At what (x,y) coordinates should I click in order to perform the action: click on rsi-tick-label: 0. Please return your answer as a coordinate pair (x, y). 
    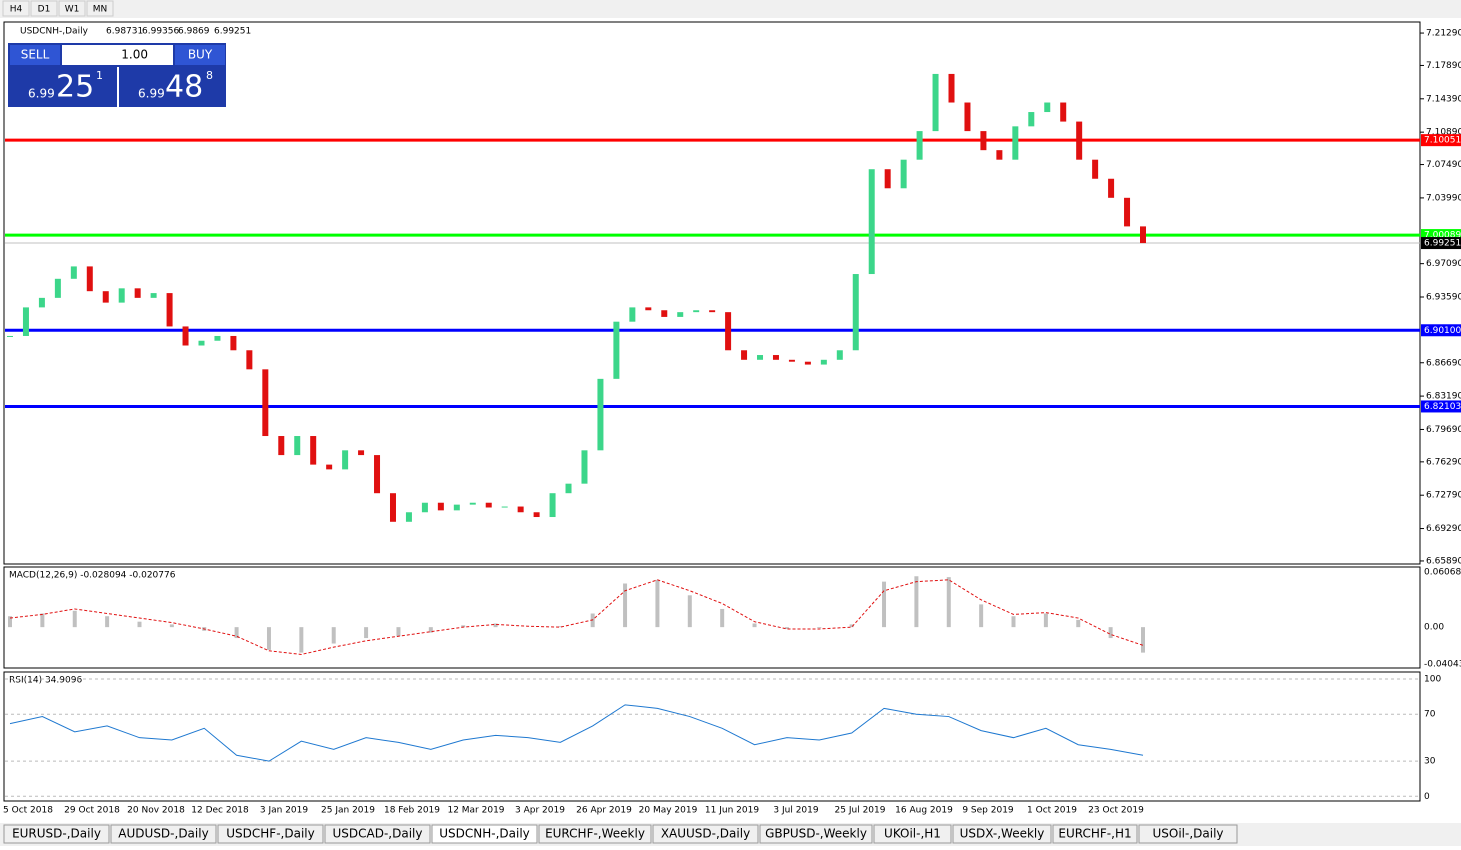
    Looking at the image, I should click on (1427, 797).